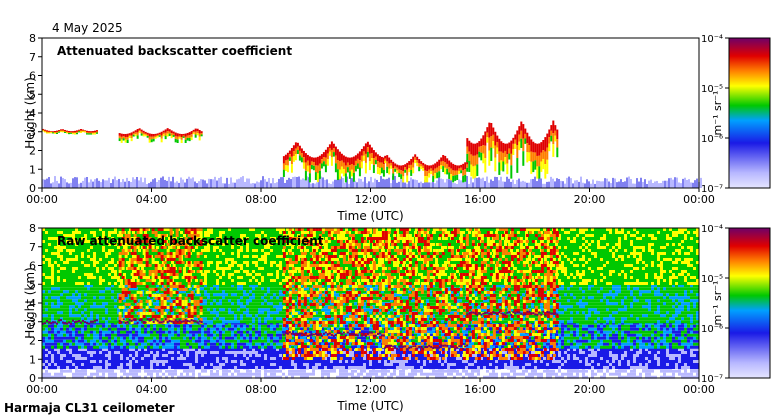  I want to click on date-label: 4 May 2025, so click(87, 28).